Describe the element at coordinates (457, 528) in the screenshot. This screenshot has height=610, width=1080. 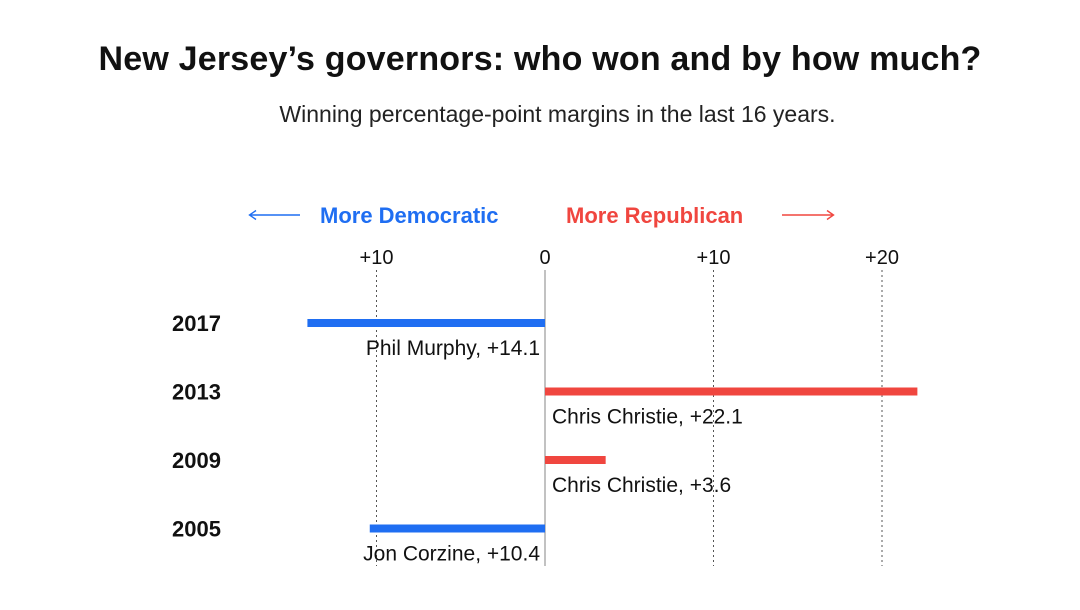
I see `bar-2005` at that location.